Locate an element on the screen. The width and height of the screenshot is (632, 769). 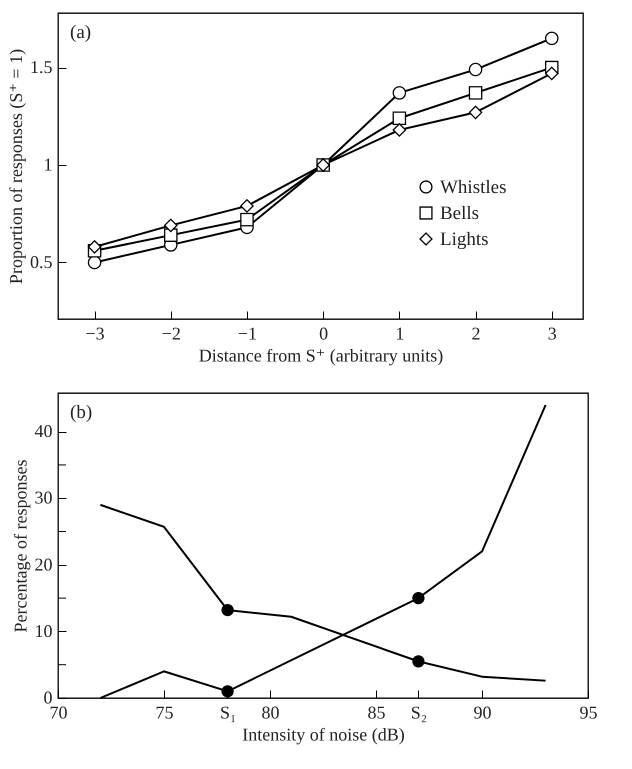
annotation: (b) is located at coordinates (81, 412).